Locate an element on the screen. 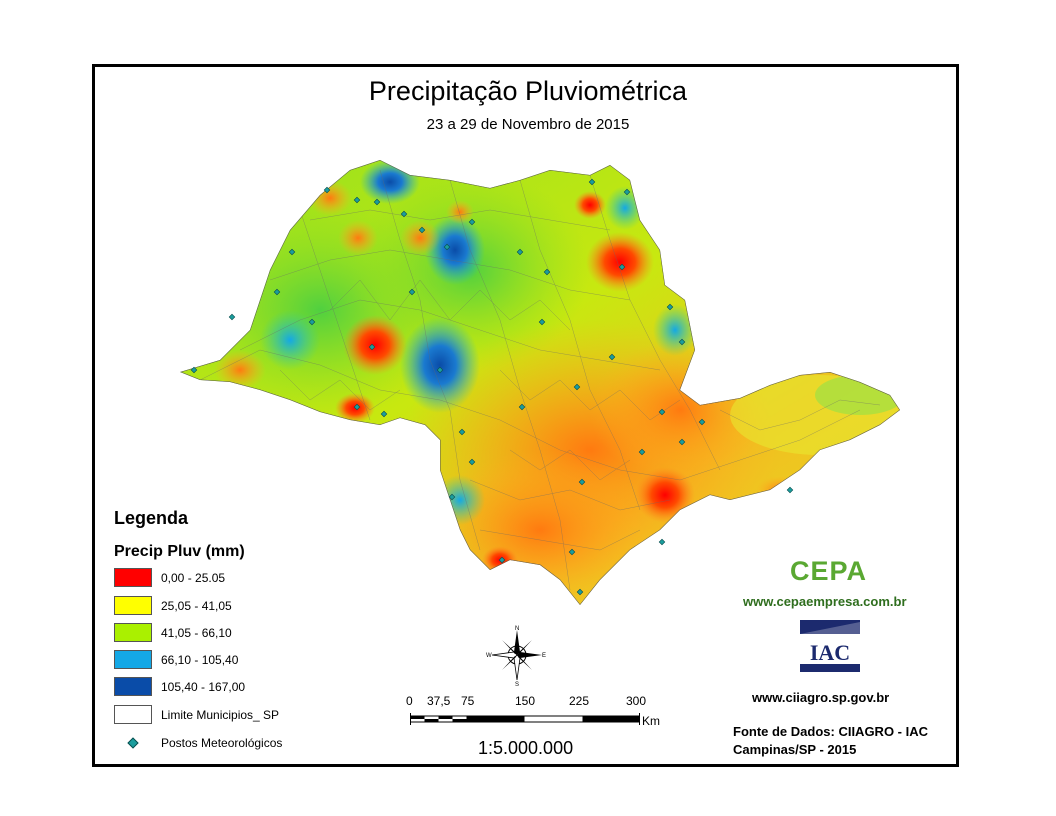 This screenshot has width=1056, height=816. legend-label: 41,05 - 66,10 is located at coordinates (196, 633).